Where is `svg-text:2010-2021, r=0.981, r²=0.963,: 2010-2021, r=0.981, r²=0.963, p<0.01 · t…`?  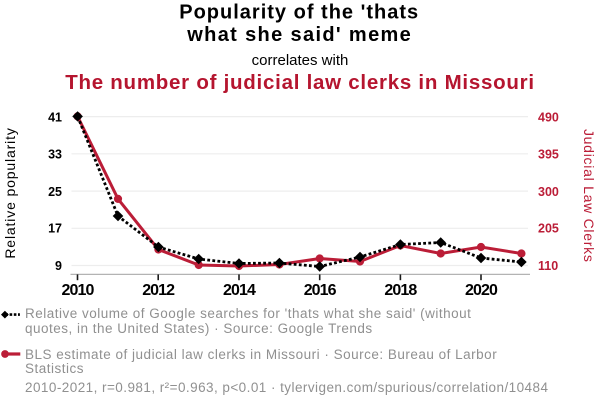
svg-text:2010-2021, r=0.981, r²=0.963,: 2010-2021, r=0.981, r²=0.963, p<0.01 · t… is located at coordinates (286, 387).